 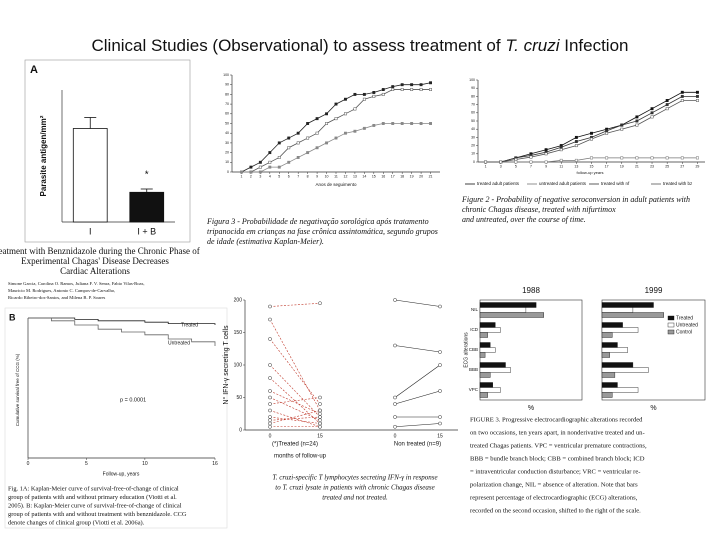 I want to click on x-tick-label: 17, so click(x=607, y=167).